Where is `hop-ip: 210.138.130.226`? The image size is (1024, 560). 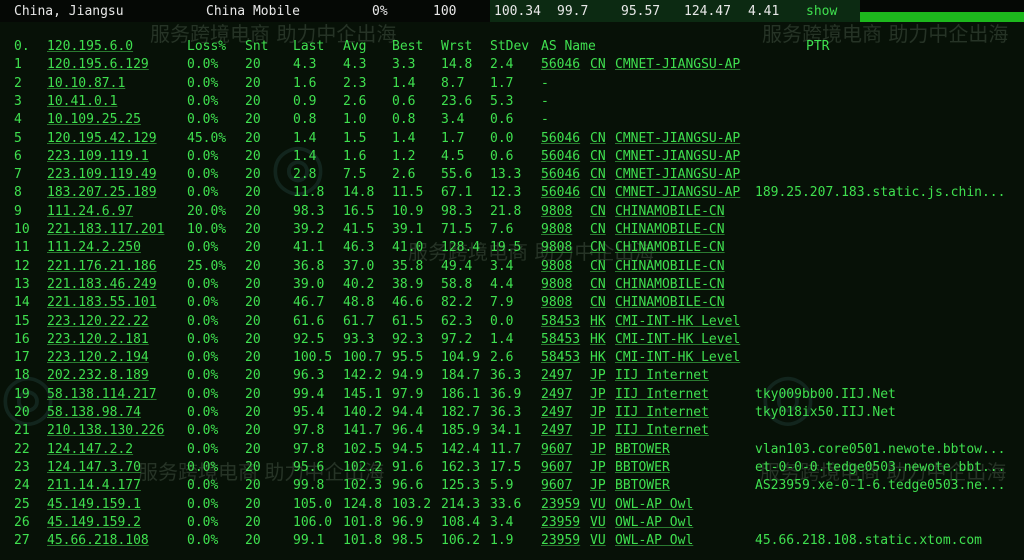 hop-ip: 210.138.130.226 is located at coordinates (106, 431).